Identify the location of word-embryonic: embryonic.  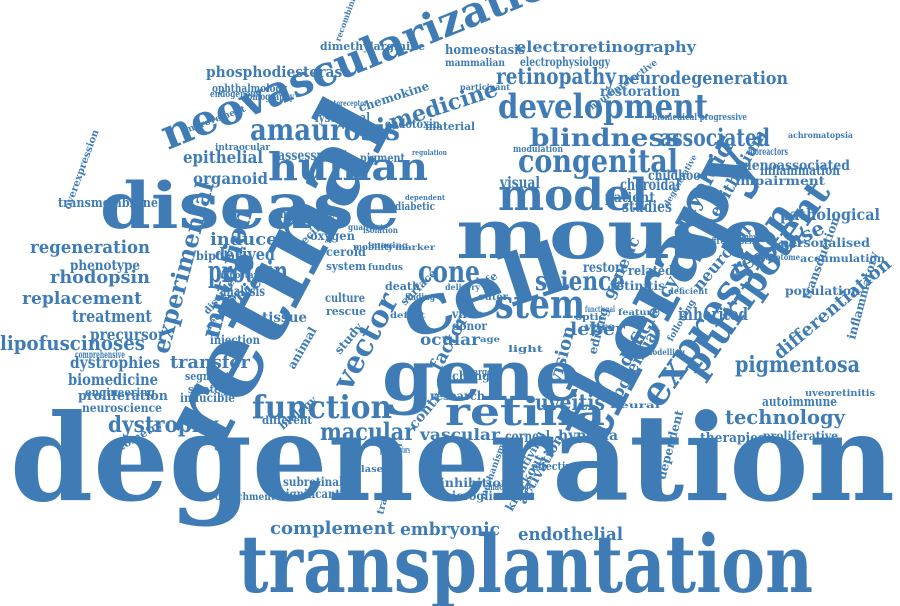
(450, 529).